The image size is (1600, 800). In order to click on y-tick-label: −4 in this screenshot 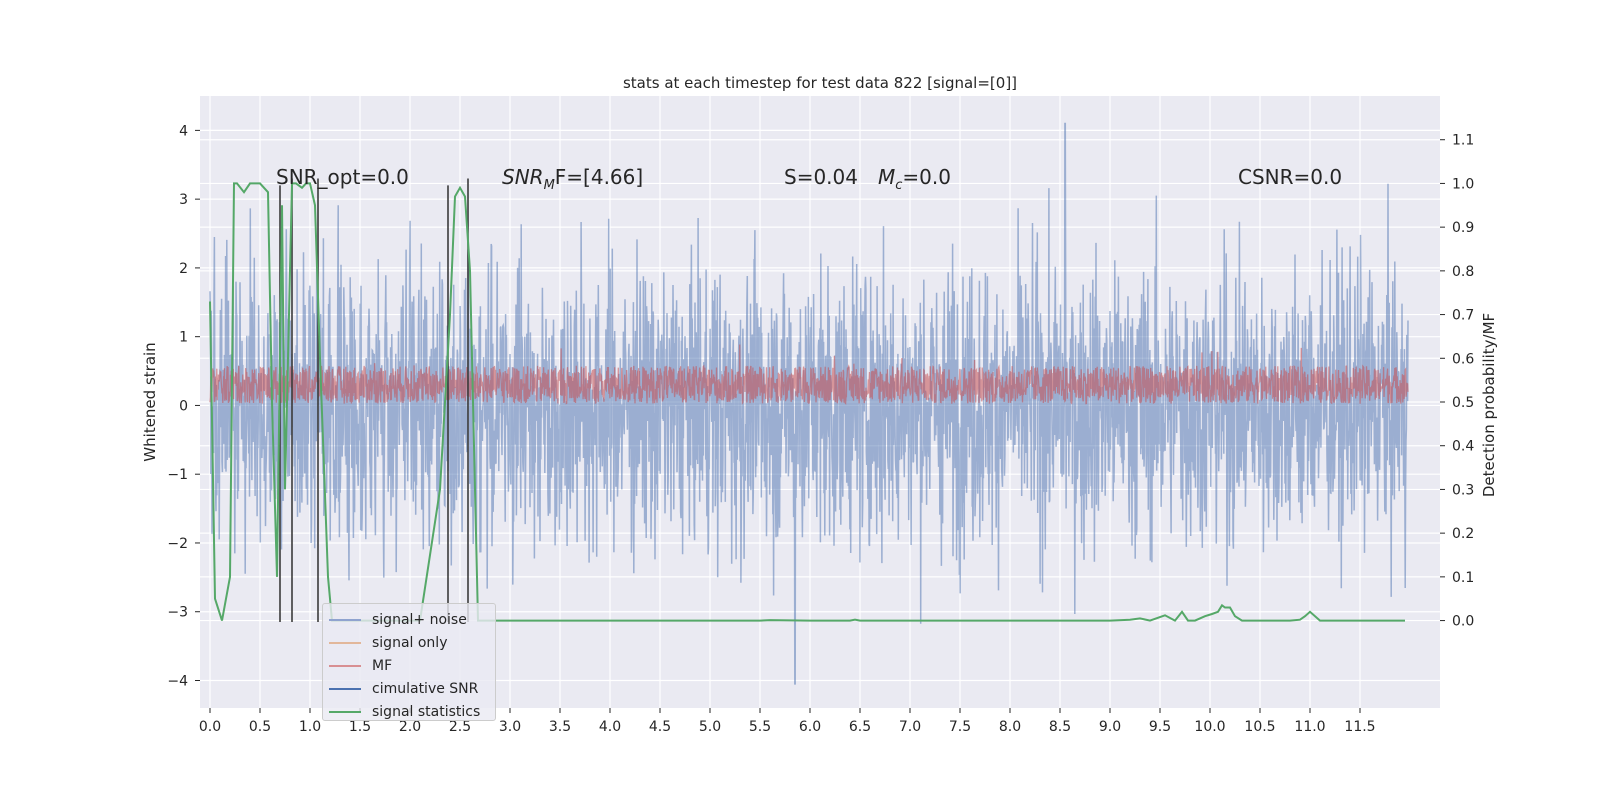, I will do `click(177, 681)`.